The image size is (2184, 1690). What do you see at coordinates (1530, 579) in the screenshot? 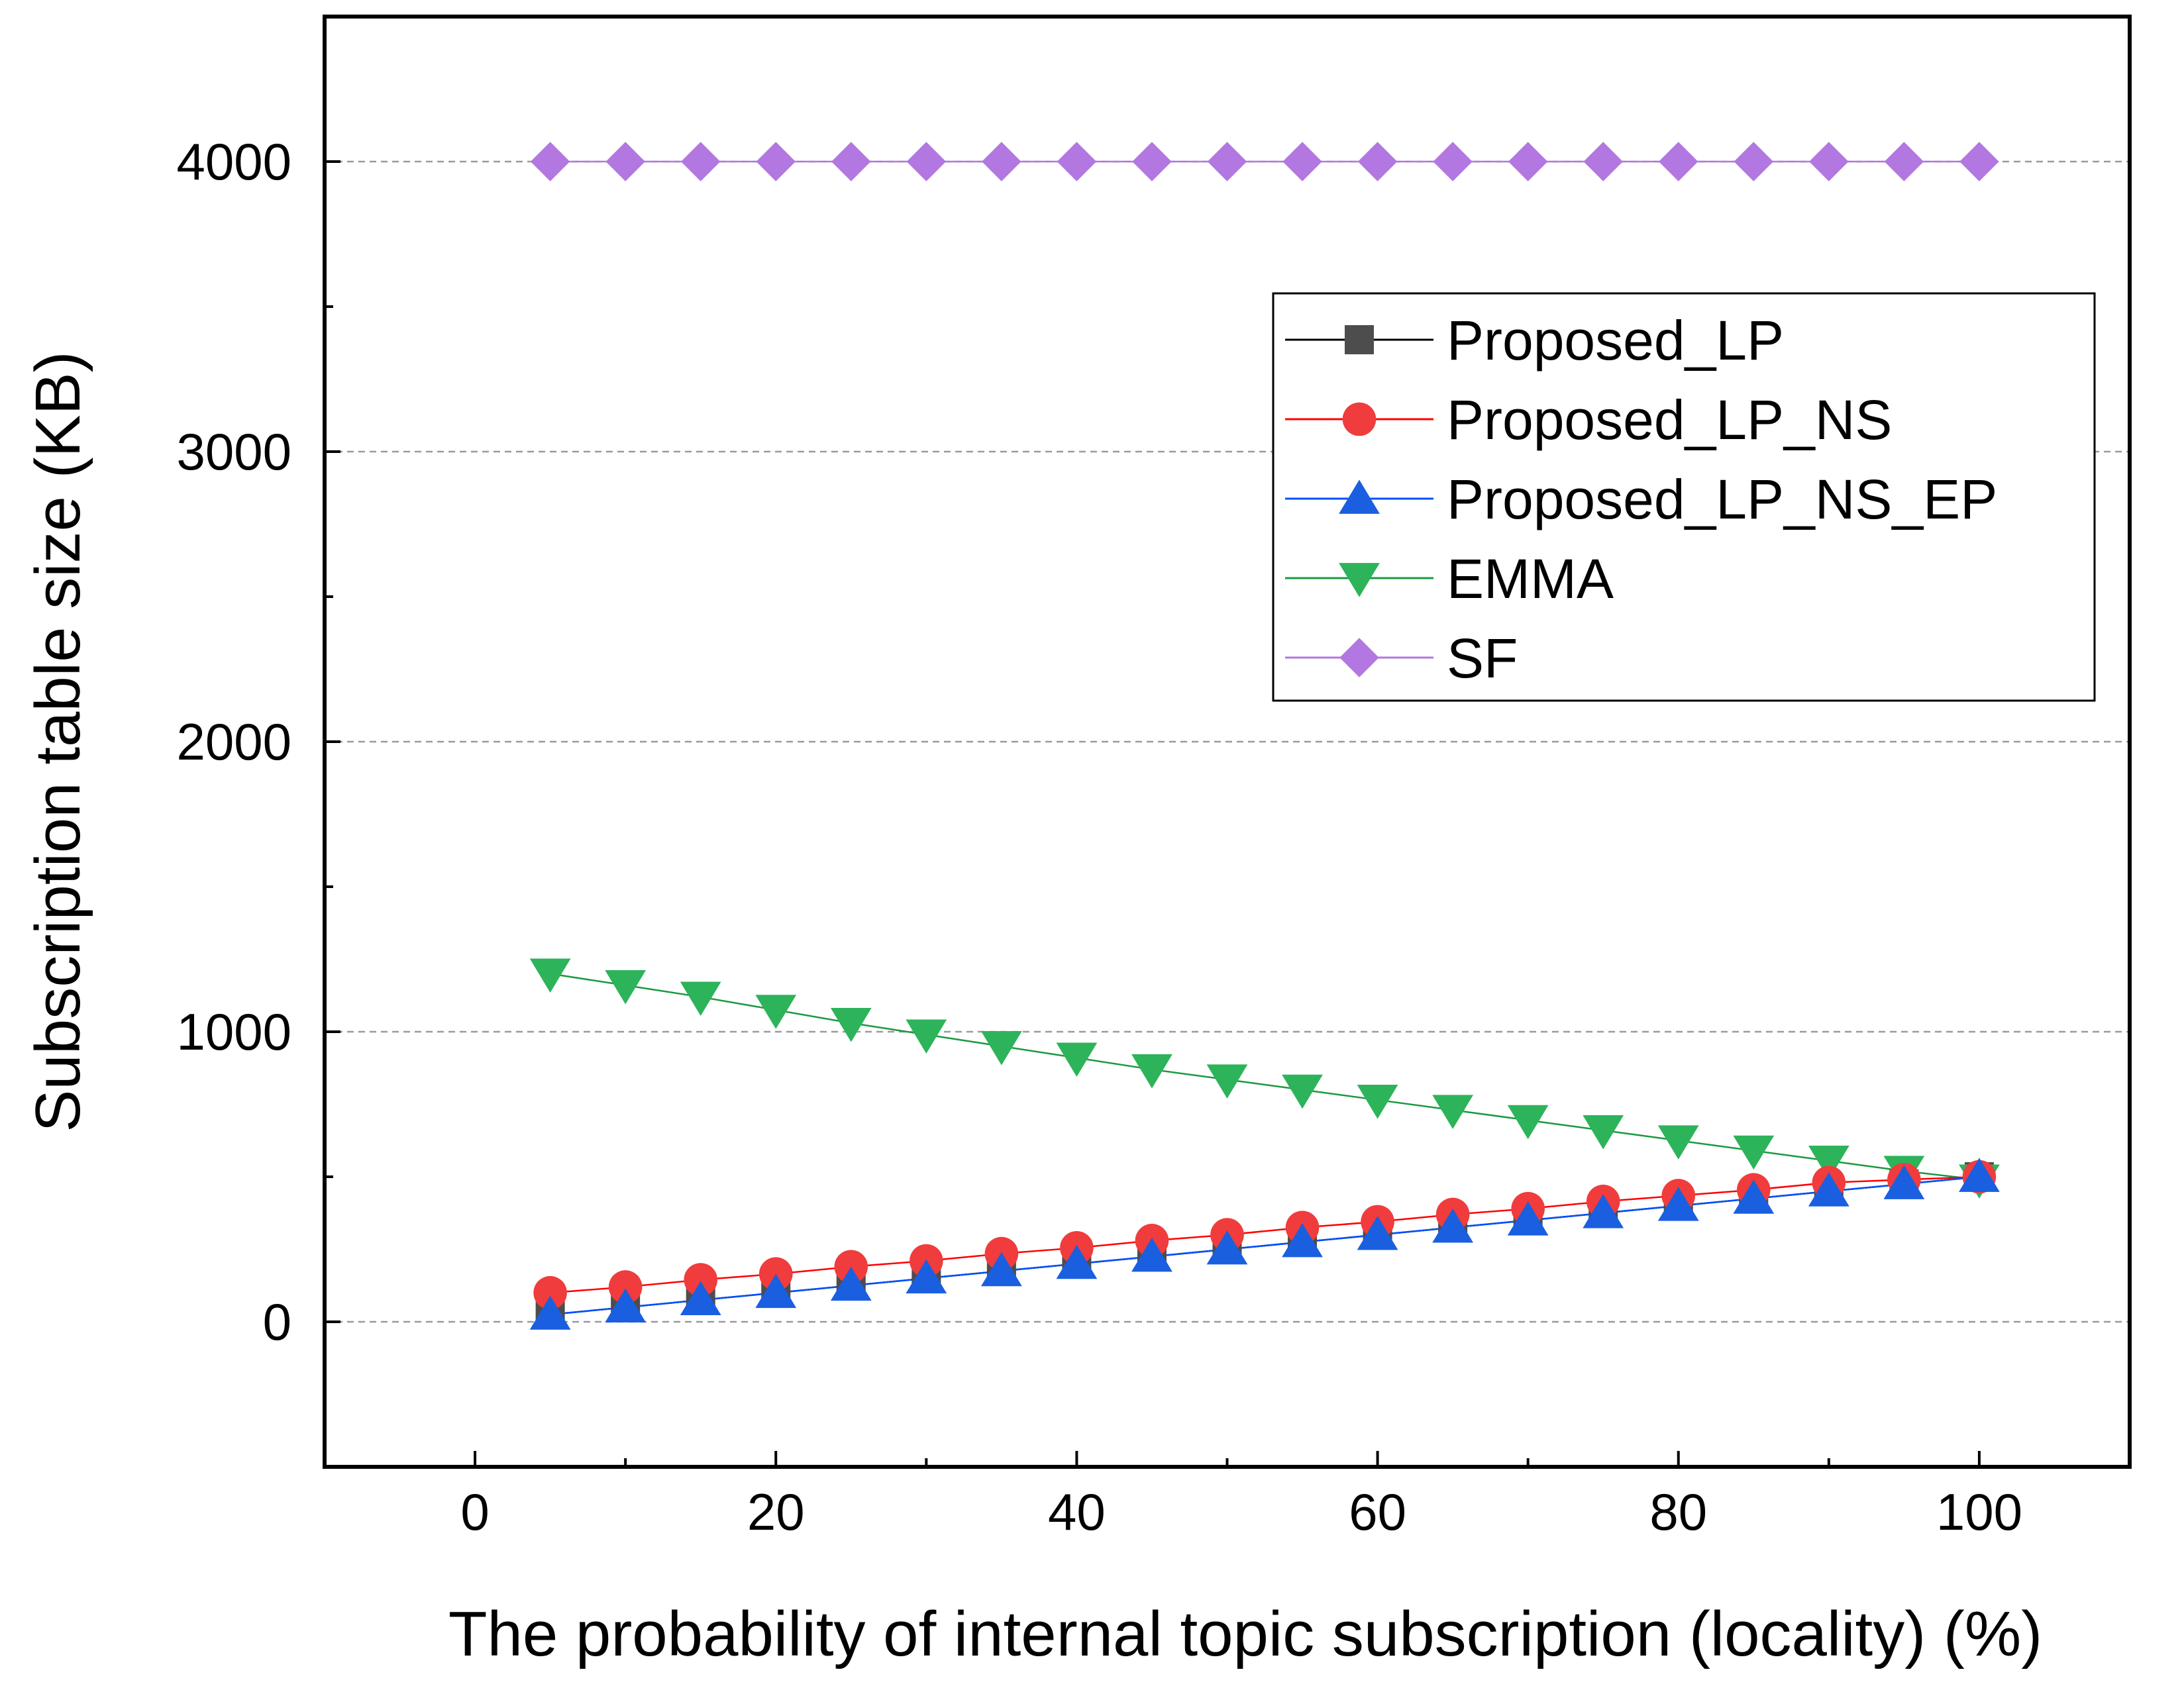
I see `legend-label: EMMA` at bounding box center [1530, 579].